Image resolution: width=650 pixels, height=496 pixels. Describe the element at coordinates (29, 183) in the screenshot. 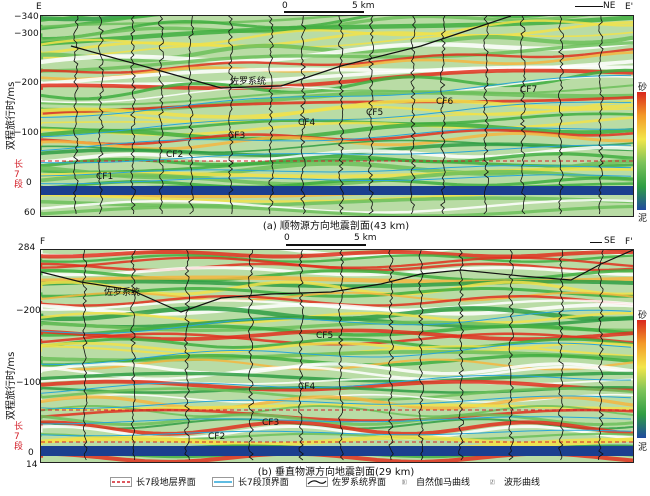

I see `ytick-a-4: 0` at that location.